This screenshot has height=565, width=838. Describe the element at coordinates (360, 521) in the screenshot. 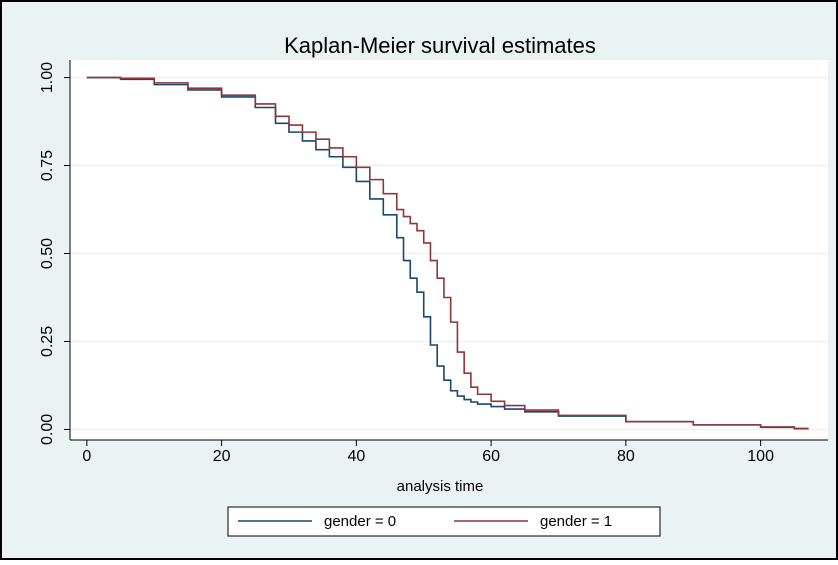

I see `legend-label: gender = 0` at that location.